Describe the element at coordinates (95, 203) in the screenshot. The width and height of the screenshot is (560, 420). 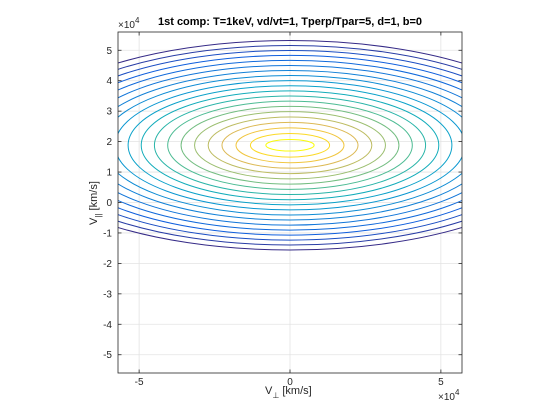
I see `y-axis-label: V|| [km/s]` at that location.